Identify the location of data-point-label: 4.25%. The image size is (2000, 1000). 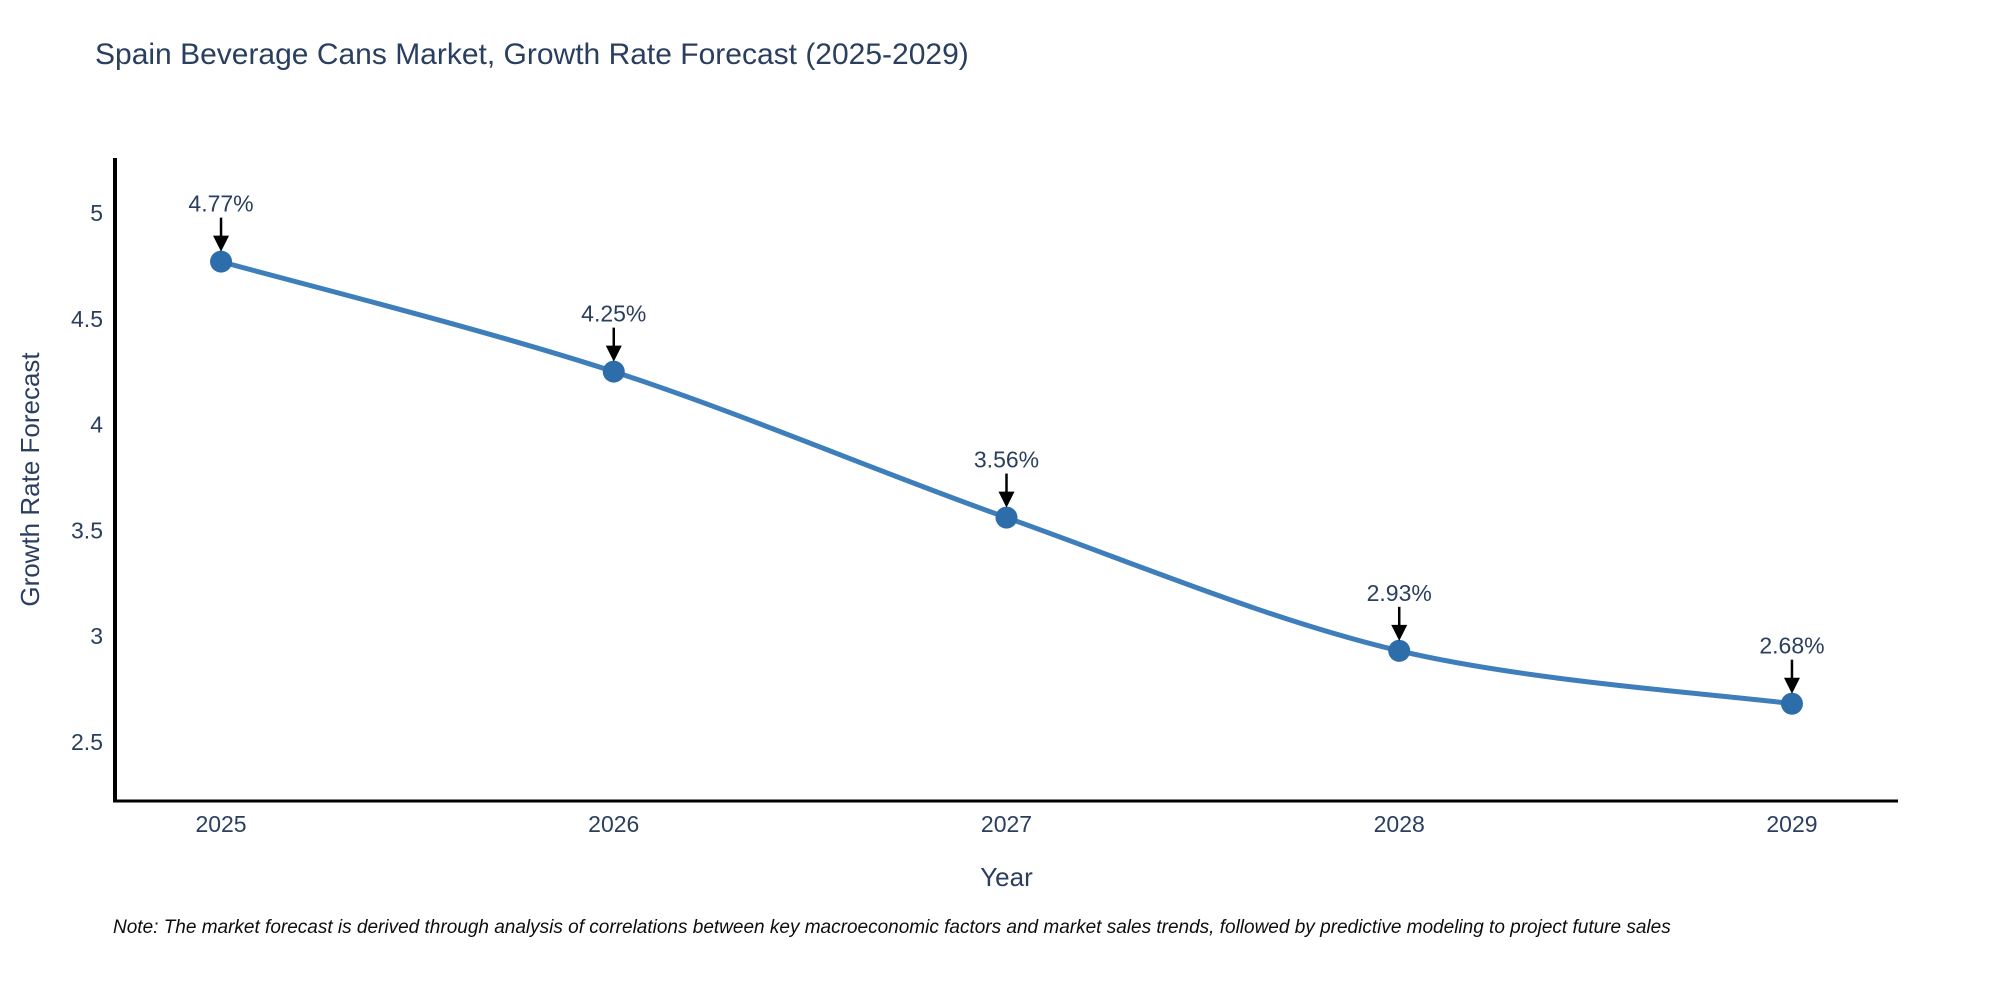
(613, 314).